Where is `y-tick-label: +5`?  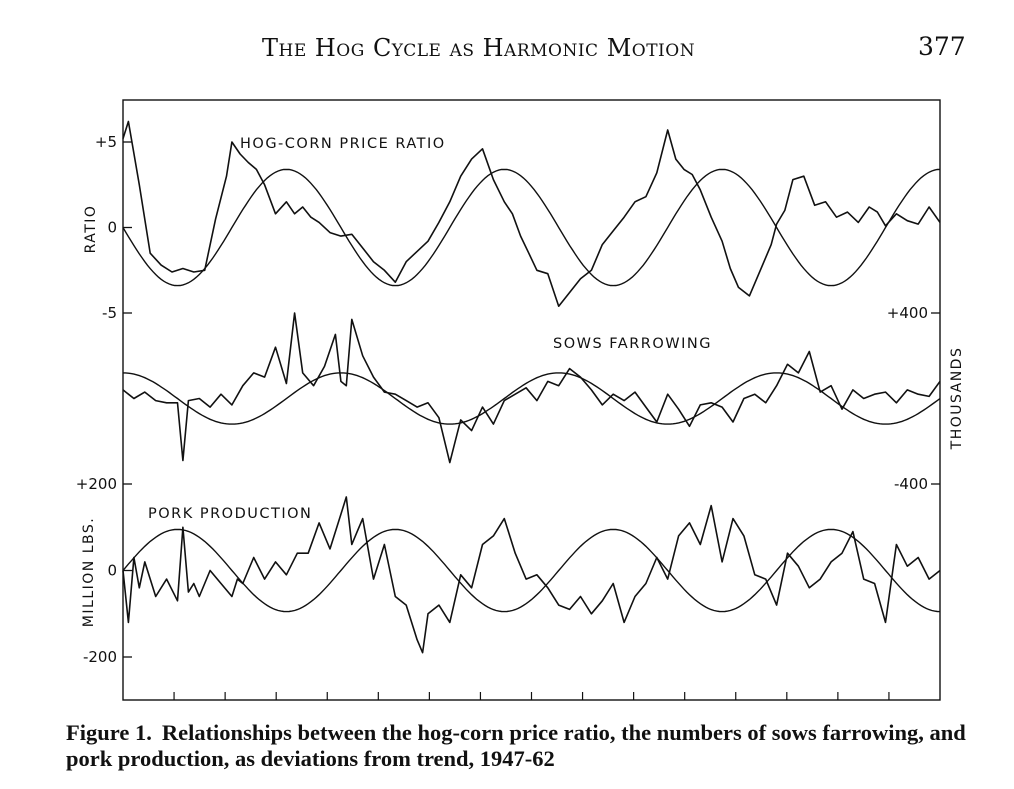 y-tick-label: +5 is located at coordinates (106, 142).